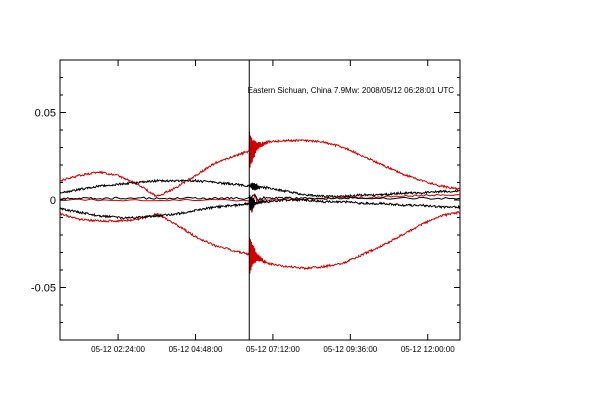 The image size is (600, 400). Describe the element at coordinates (428, 349) in the screenshot. I see `x-tick-label: 05-12 12:00:00` at that location.